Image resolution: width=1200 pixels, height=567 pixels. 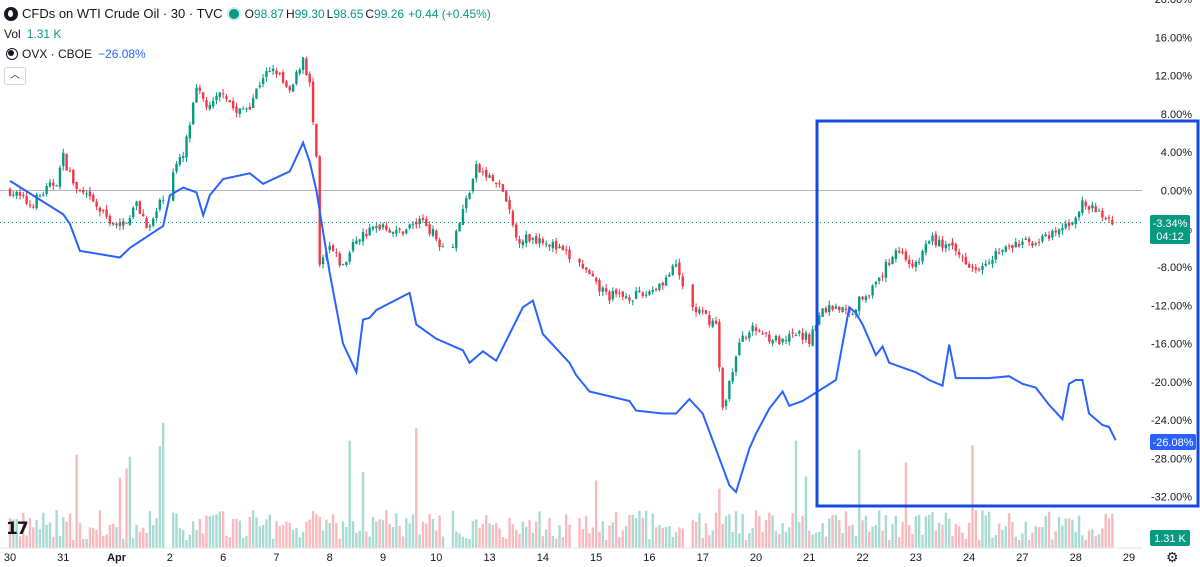 What do you see at coordinates (916, 558) in the screenshot?
I see `x-tick-label: 23` at bounding box center [916, 558].